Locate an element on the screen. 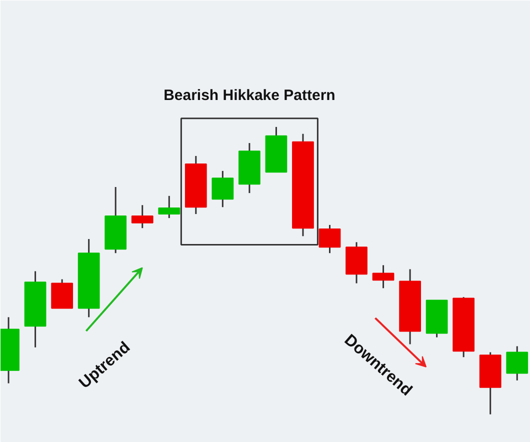 The height and width of the screenshot is (442, 530). text: Bearish Hikkake Pattern is located at coordinates (250, 95).